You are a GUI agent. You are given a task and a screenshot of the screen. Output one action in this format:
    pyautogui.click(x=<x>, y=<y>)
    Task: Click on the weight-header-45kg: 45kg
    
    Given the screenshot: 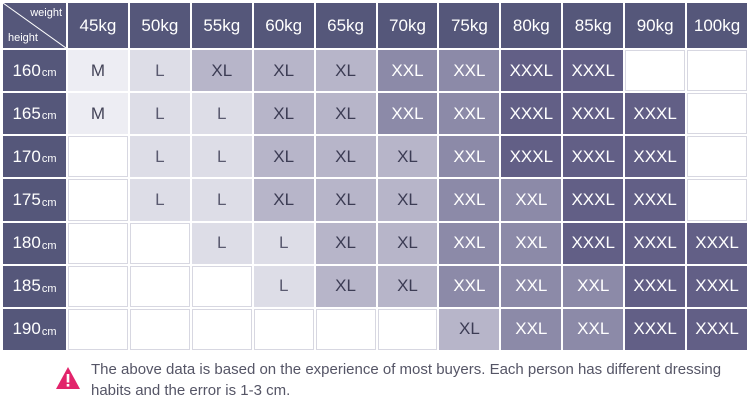 What is the action you would take?
    pyautogui.click(x=98, y=25)
    